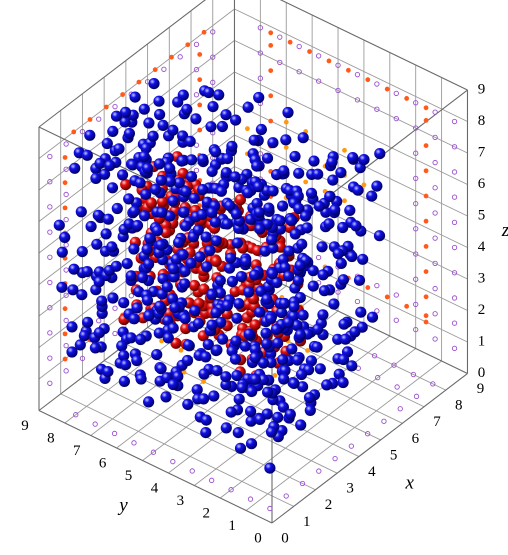  I want to click on z-tick-label: 7, so click(482, 152).